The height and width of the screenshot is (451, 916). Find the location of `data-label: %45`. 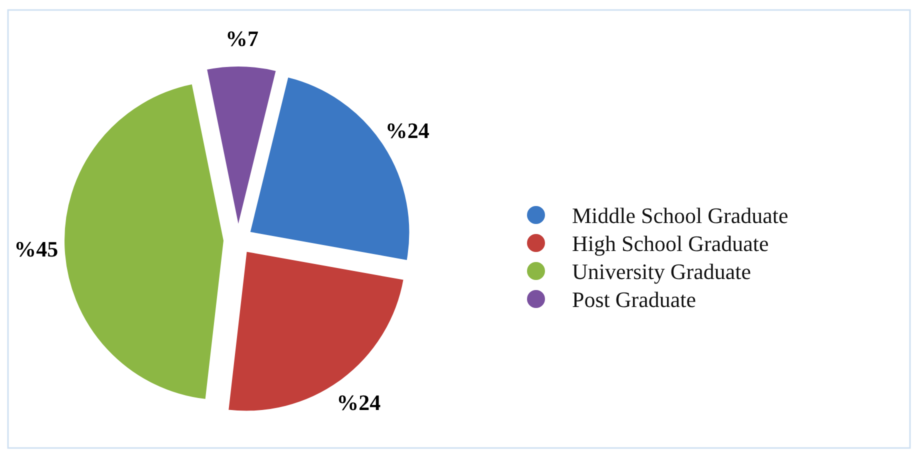

data-label: %45 is located at coordinates (36, 249).